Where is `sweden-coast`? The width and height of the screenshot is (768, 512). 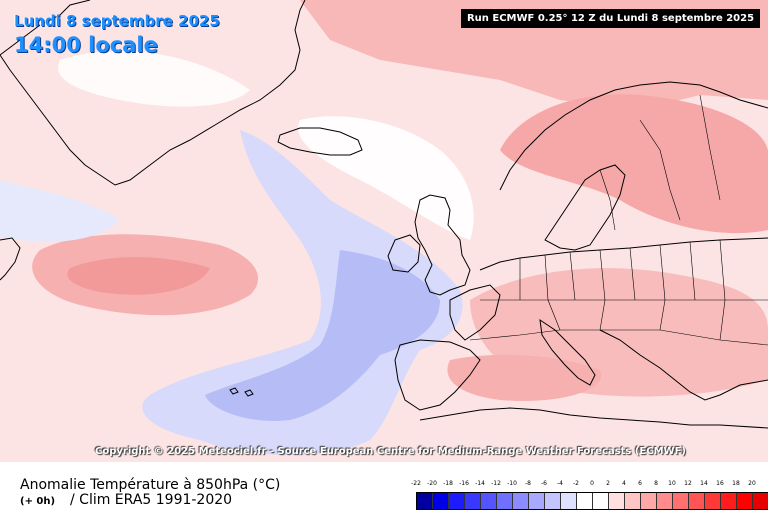 sweden-coast is located at coordinates (585, 207).